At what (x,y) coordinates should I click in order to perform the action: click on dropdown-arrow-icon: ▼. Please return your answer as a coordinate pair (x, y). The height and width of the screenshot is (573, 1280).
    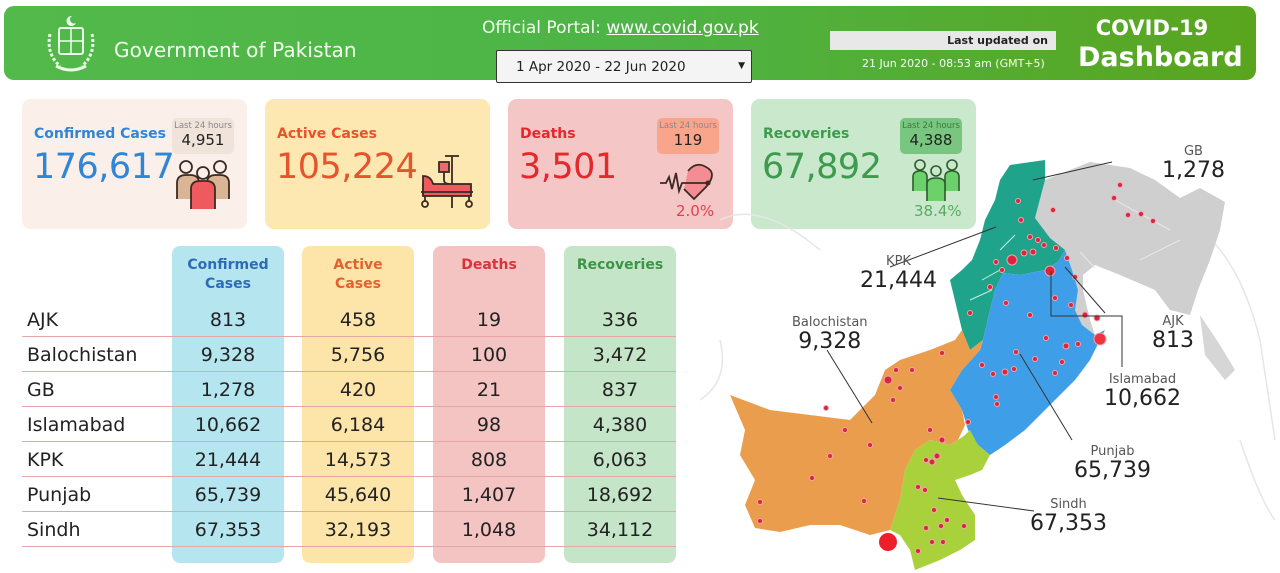
    Looking at the image, I should click on (741, 66).